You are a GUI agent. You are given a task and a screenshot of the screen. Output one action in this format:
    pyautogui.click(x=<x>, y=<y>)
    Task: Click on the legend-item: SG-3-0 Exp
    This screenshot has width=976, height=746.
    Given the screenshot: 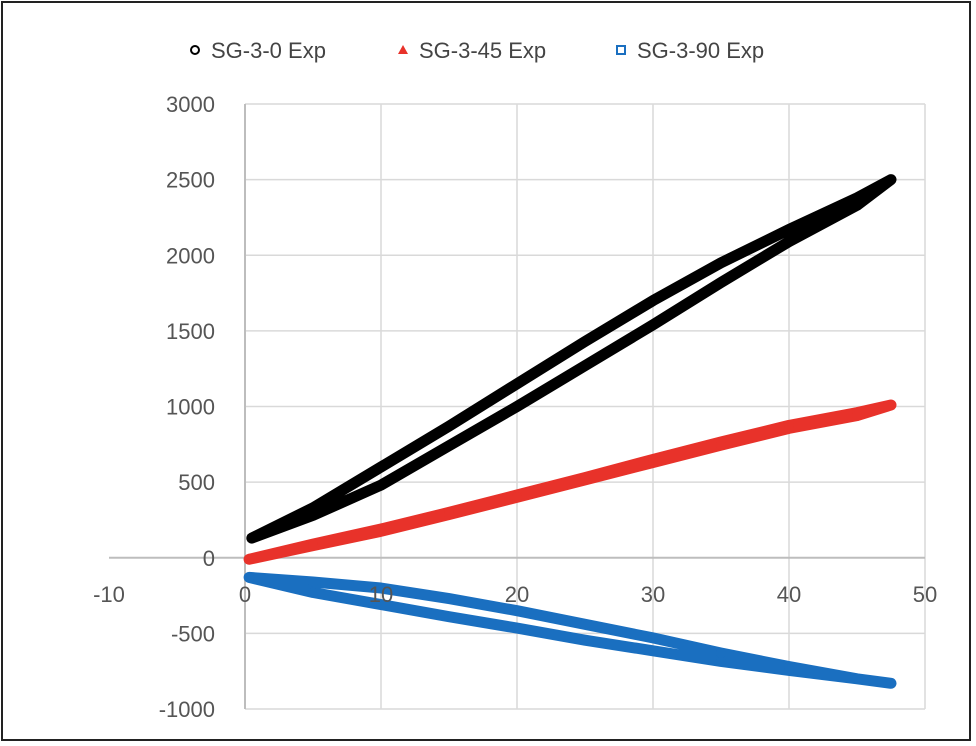 What is the action you would take?
    pyautogui.click(x=258, y=50)
    